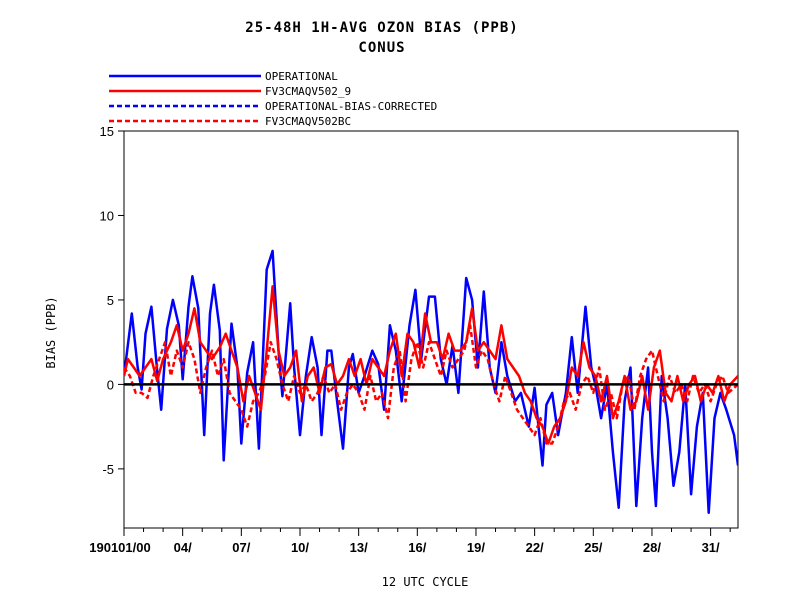  Describe the element at coordinates (119, 547) in the screenshot. I see `x-tick-label: 190101/00` at that location.